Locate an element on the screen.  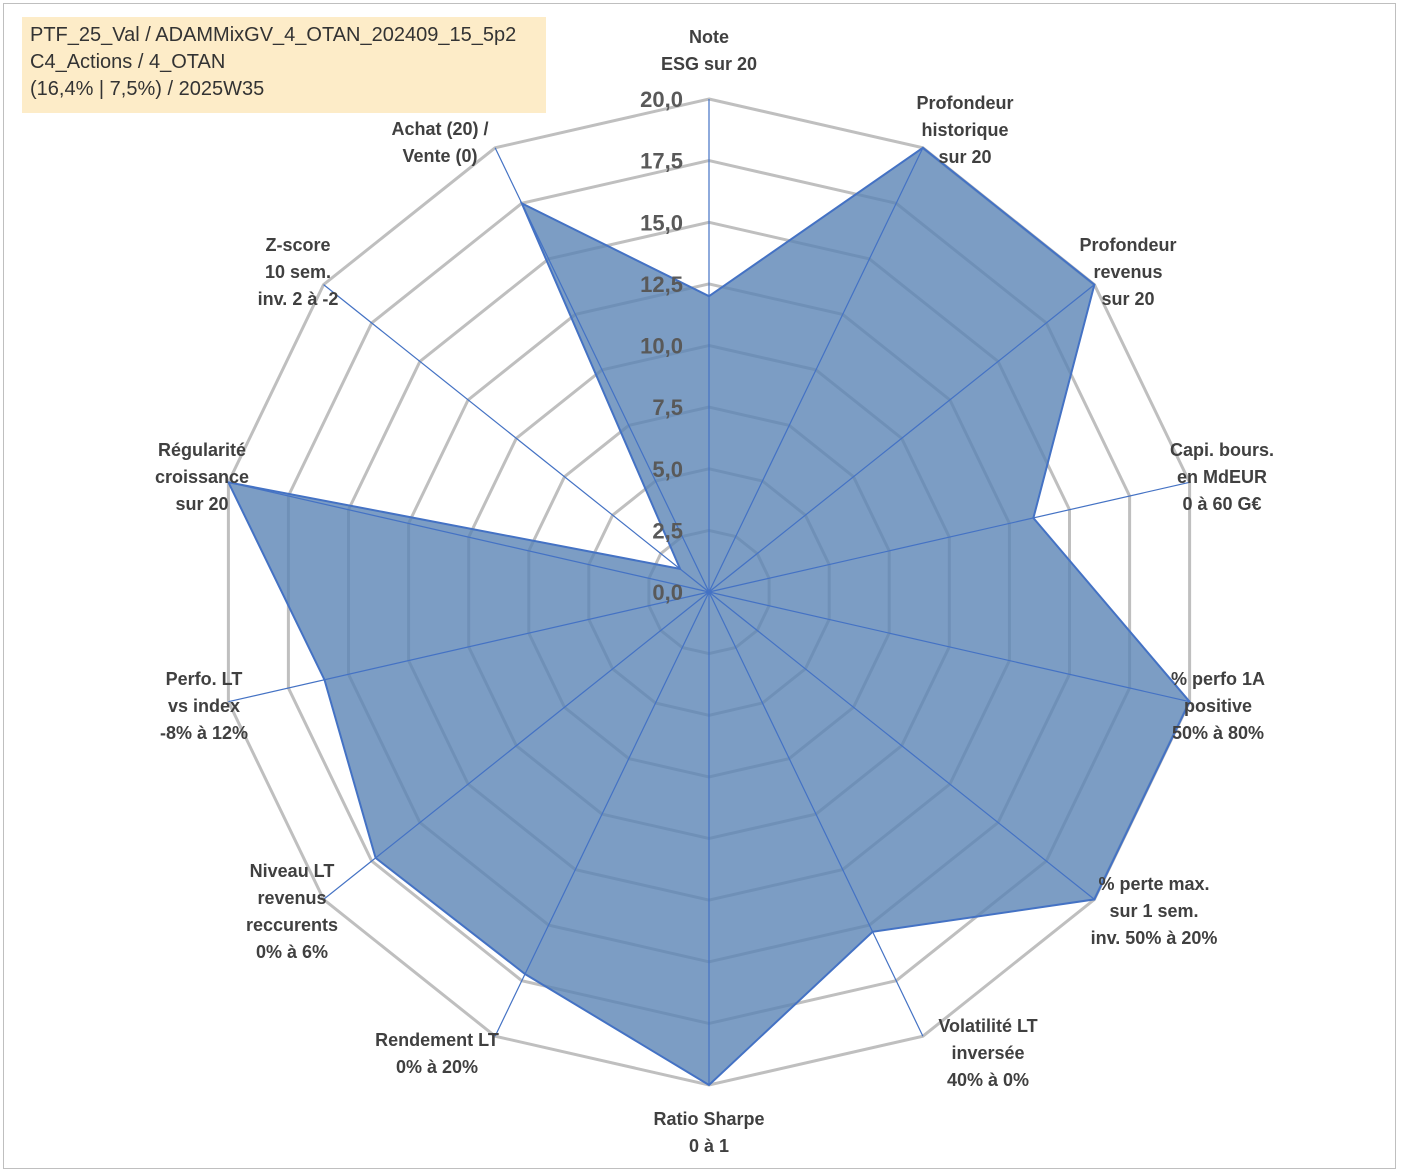
axis-label-4-line-1: positive is located at coordinates (1218, 706).